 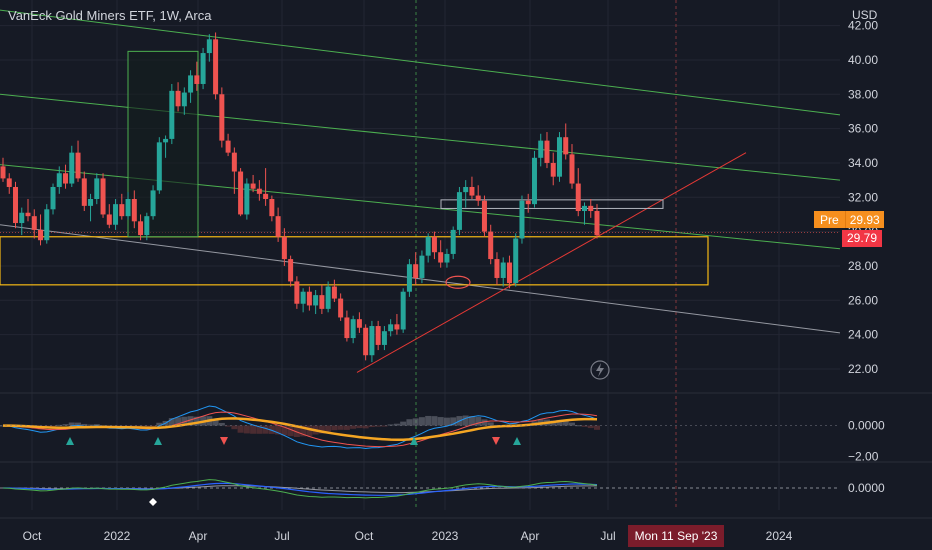 What do you see at coordinates (445, 536) in the screenshot?
I see `time-tick-label: 2023` at bounding box center [445, 536].